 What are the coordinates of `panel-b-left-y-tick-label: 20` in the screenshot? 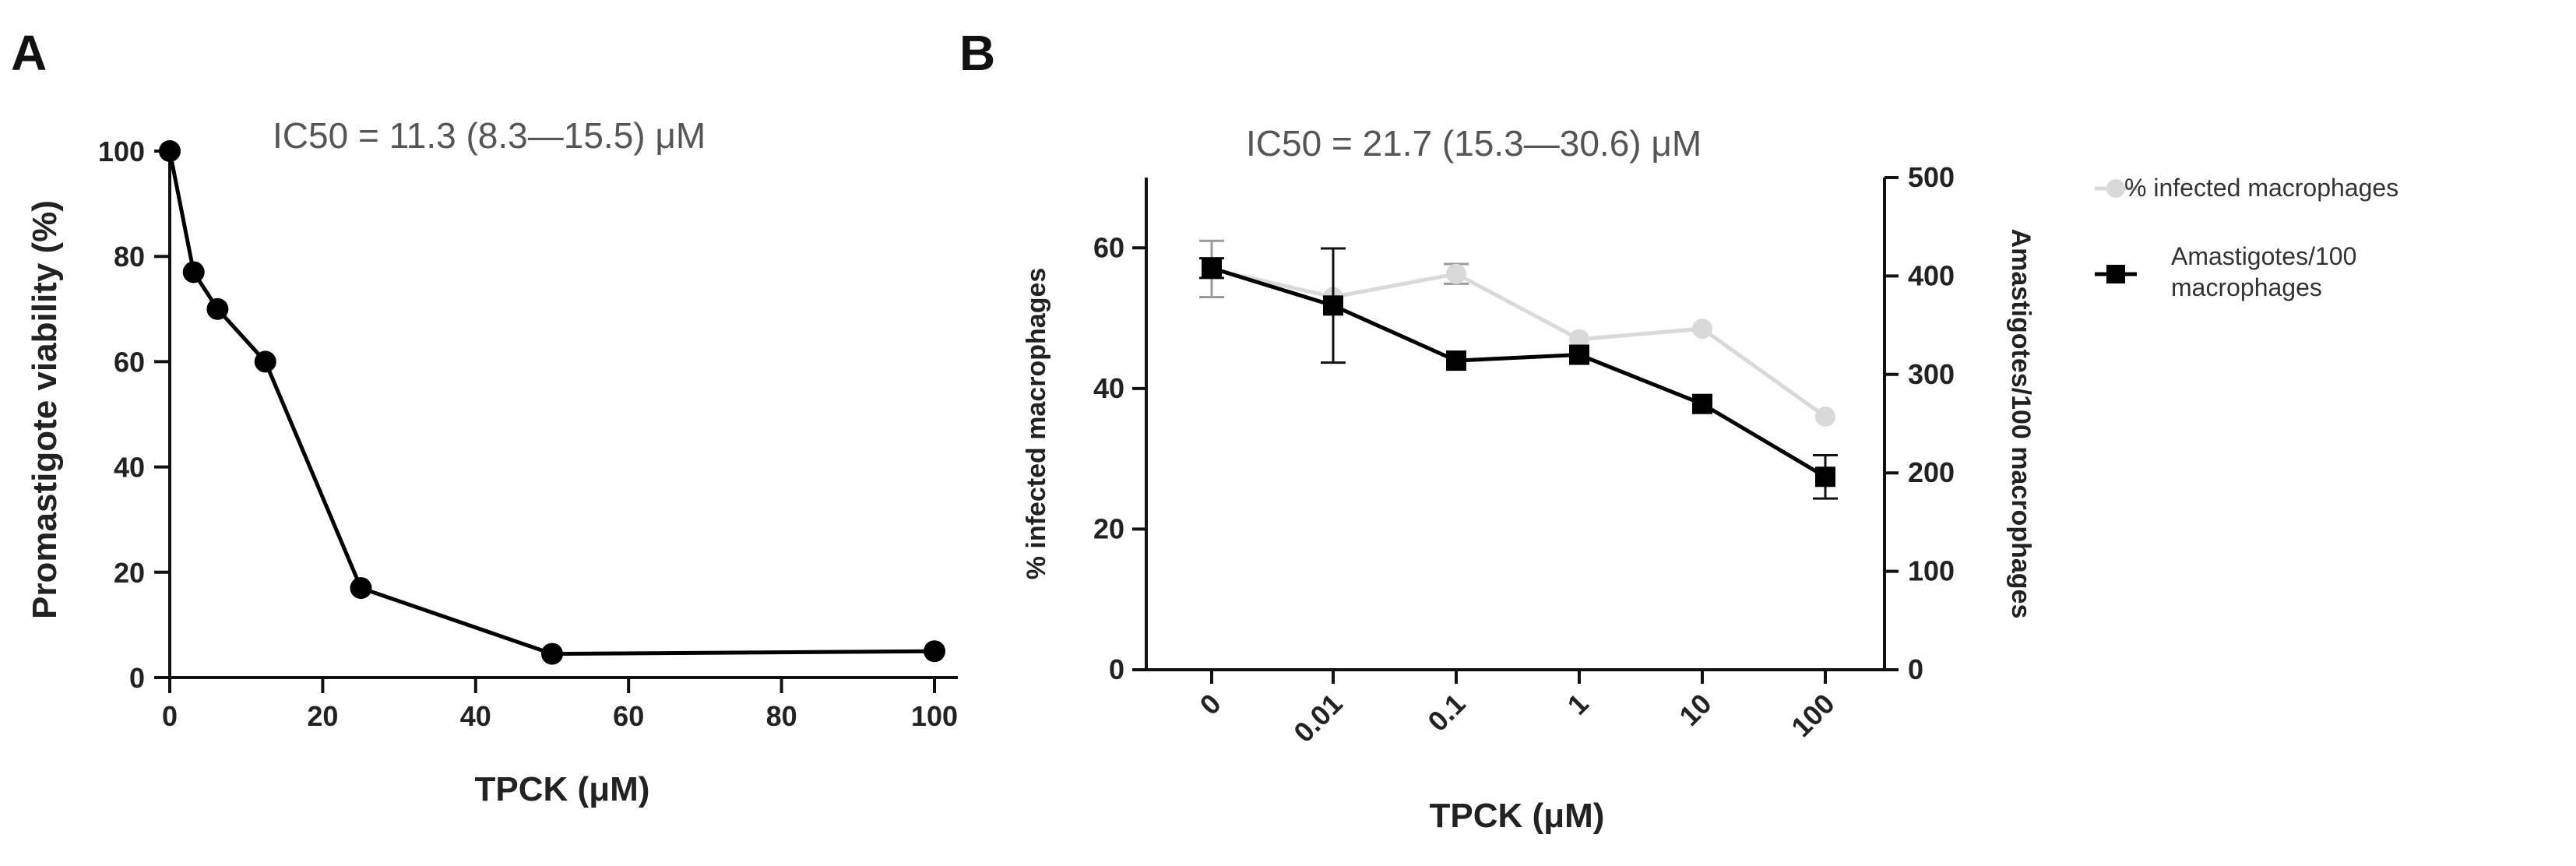 It's located at (1108, 528).